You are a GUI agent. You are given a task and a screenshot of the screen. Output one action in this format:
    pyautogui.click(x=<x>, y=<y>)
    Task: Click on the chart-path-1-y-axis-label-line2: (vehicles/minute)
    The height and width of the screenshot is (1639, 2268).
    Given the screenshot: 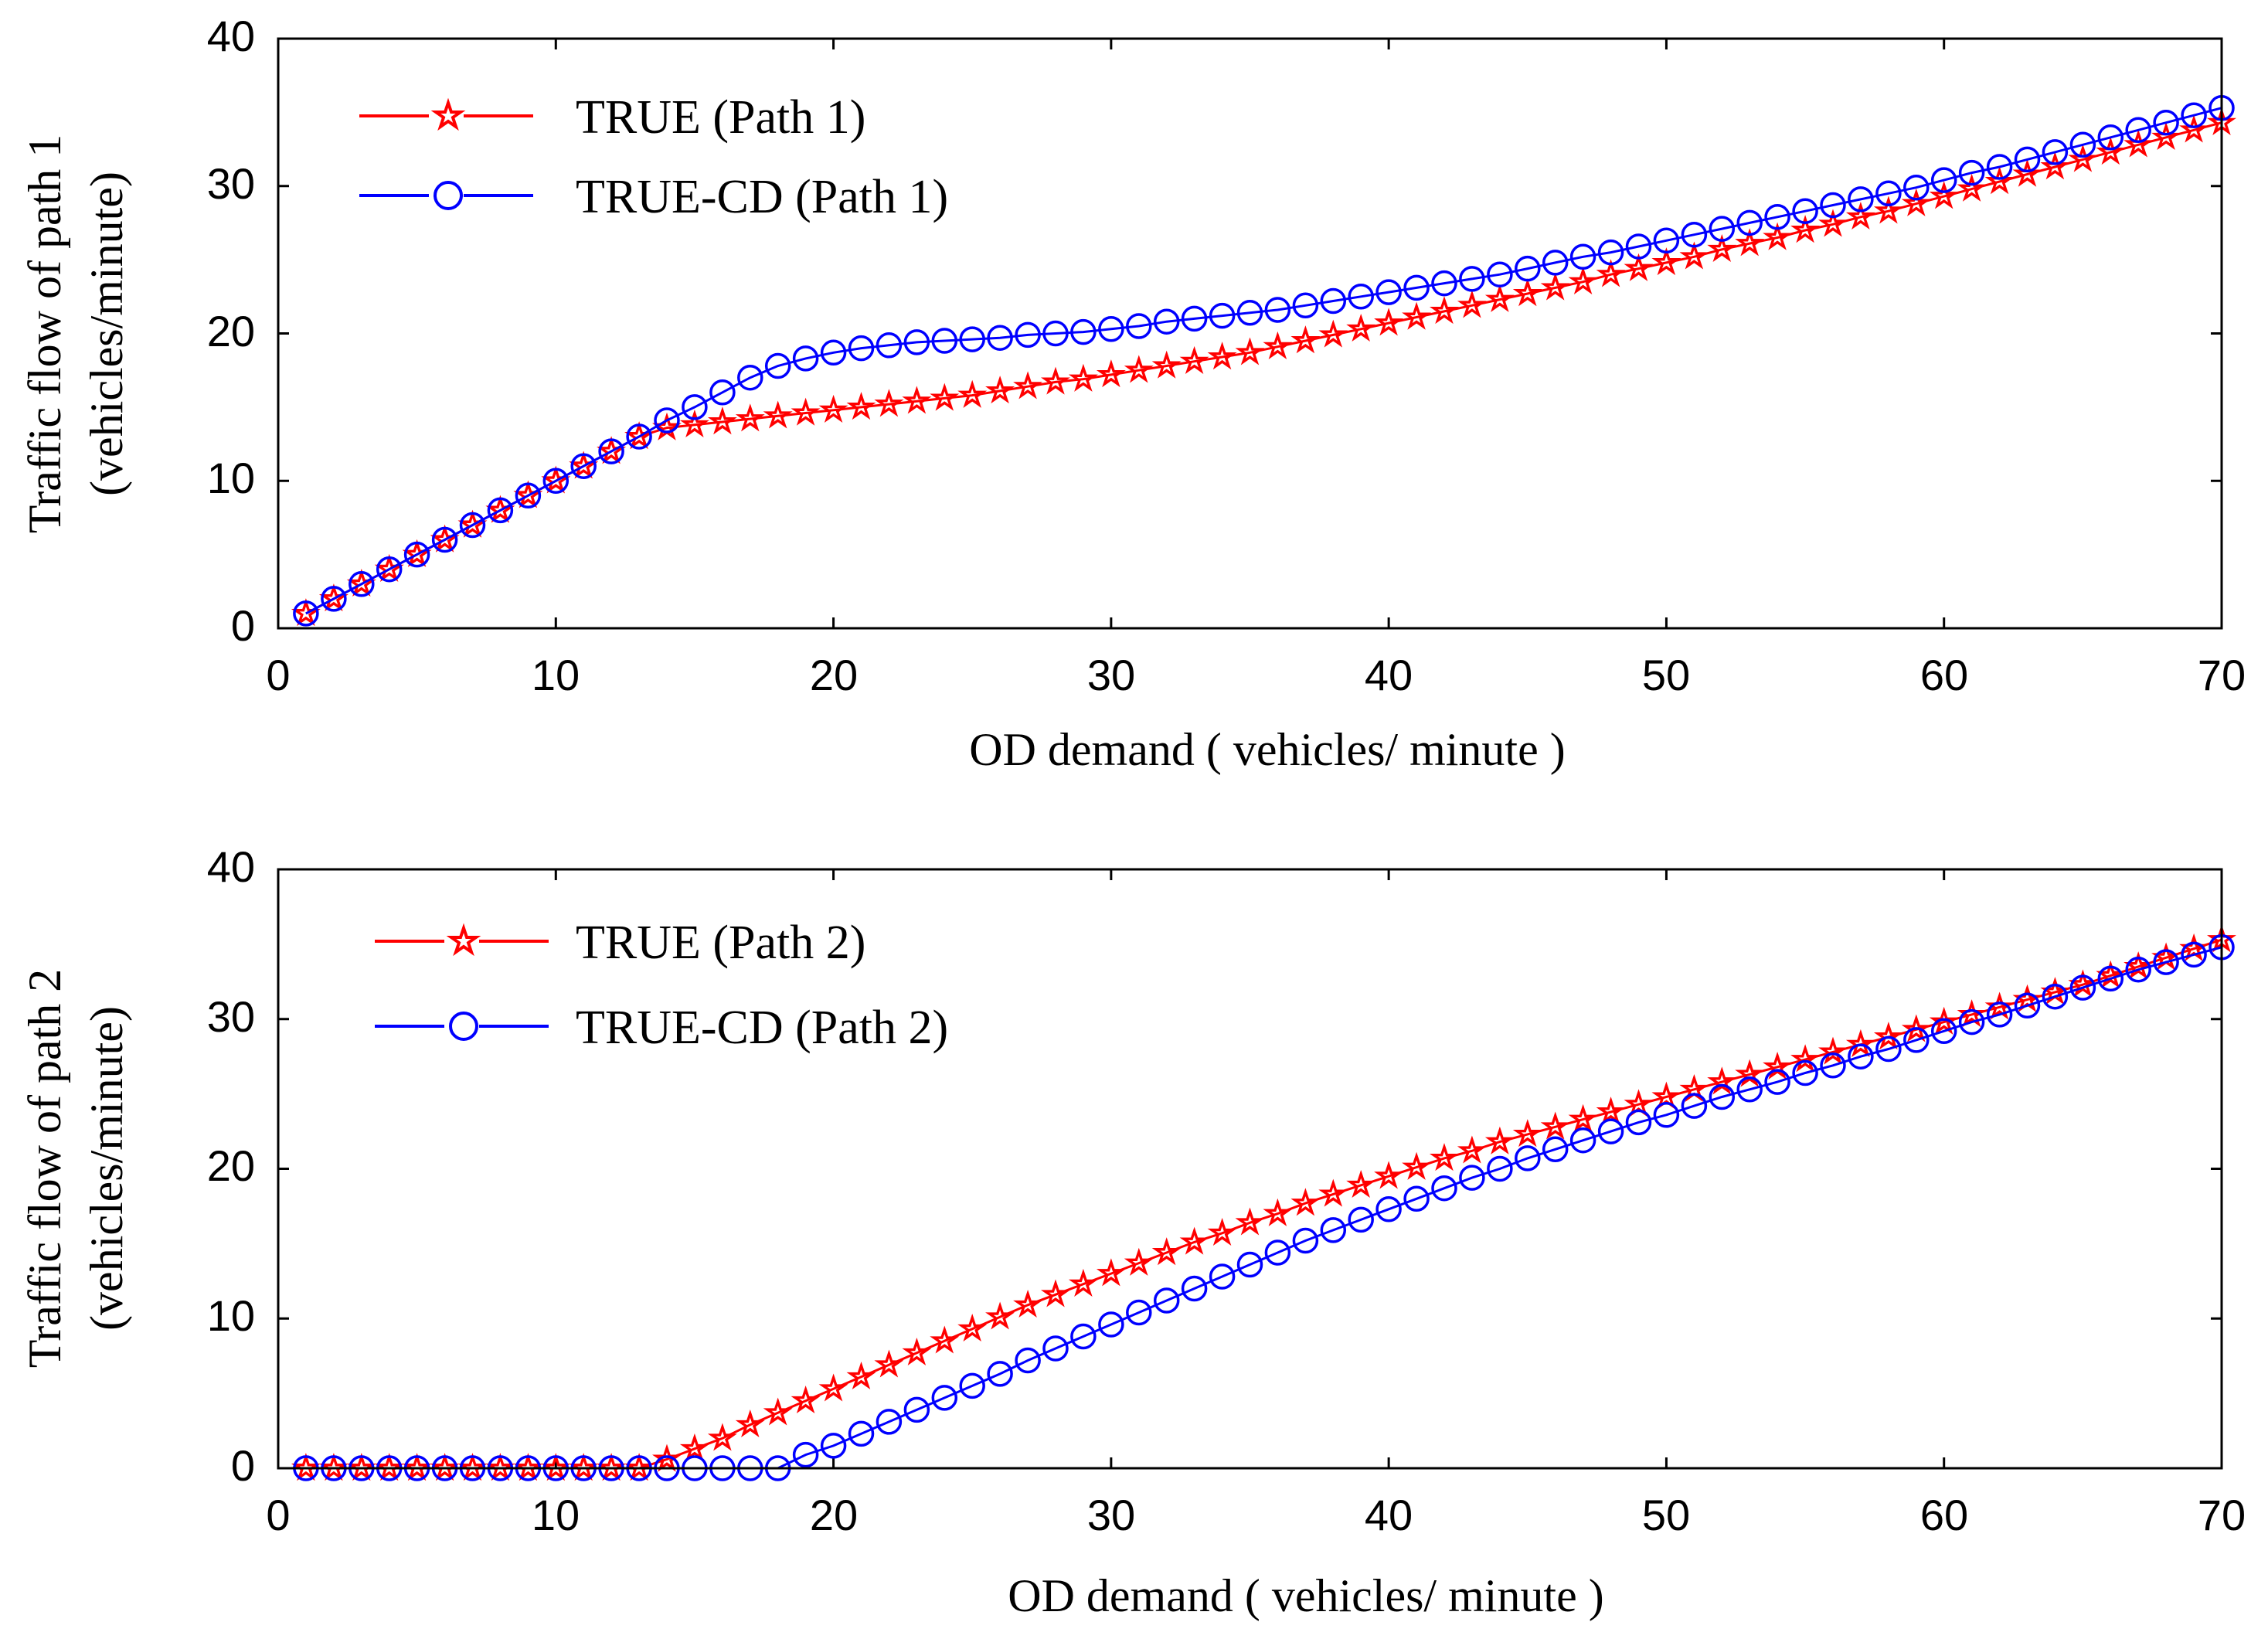 What is the action you would take?
    pyautogui.click(x=106, y=334)
    